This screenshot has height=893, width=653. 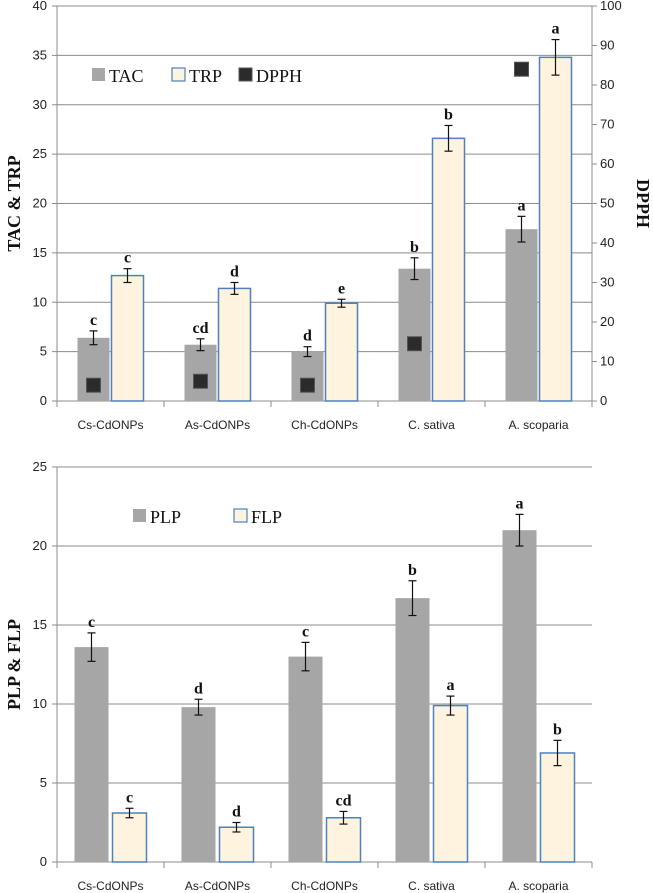 I want to click on y2-tick-label: 60, so click(x=607, y=163).